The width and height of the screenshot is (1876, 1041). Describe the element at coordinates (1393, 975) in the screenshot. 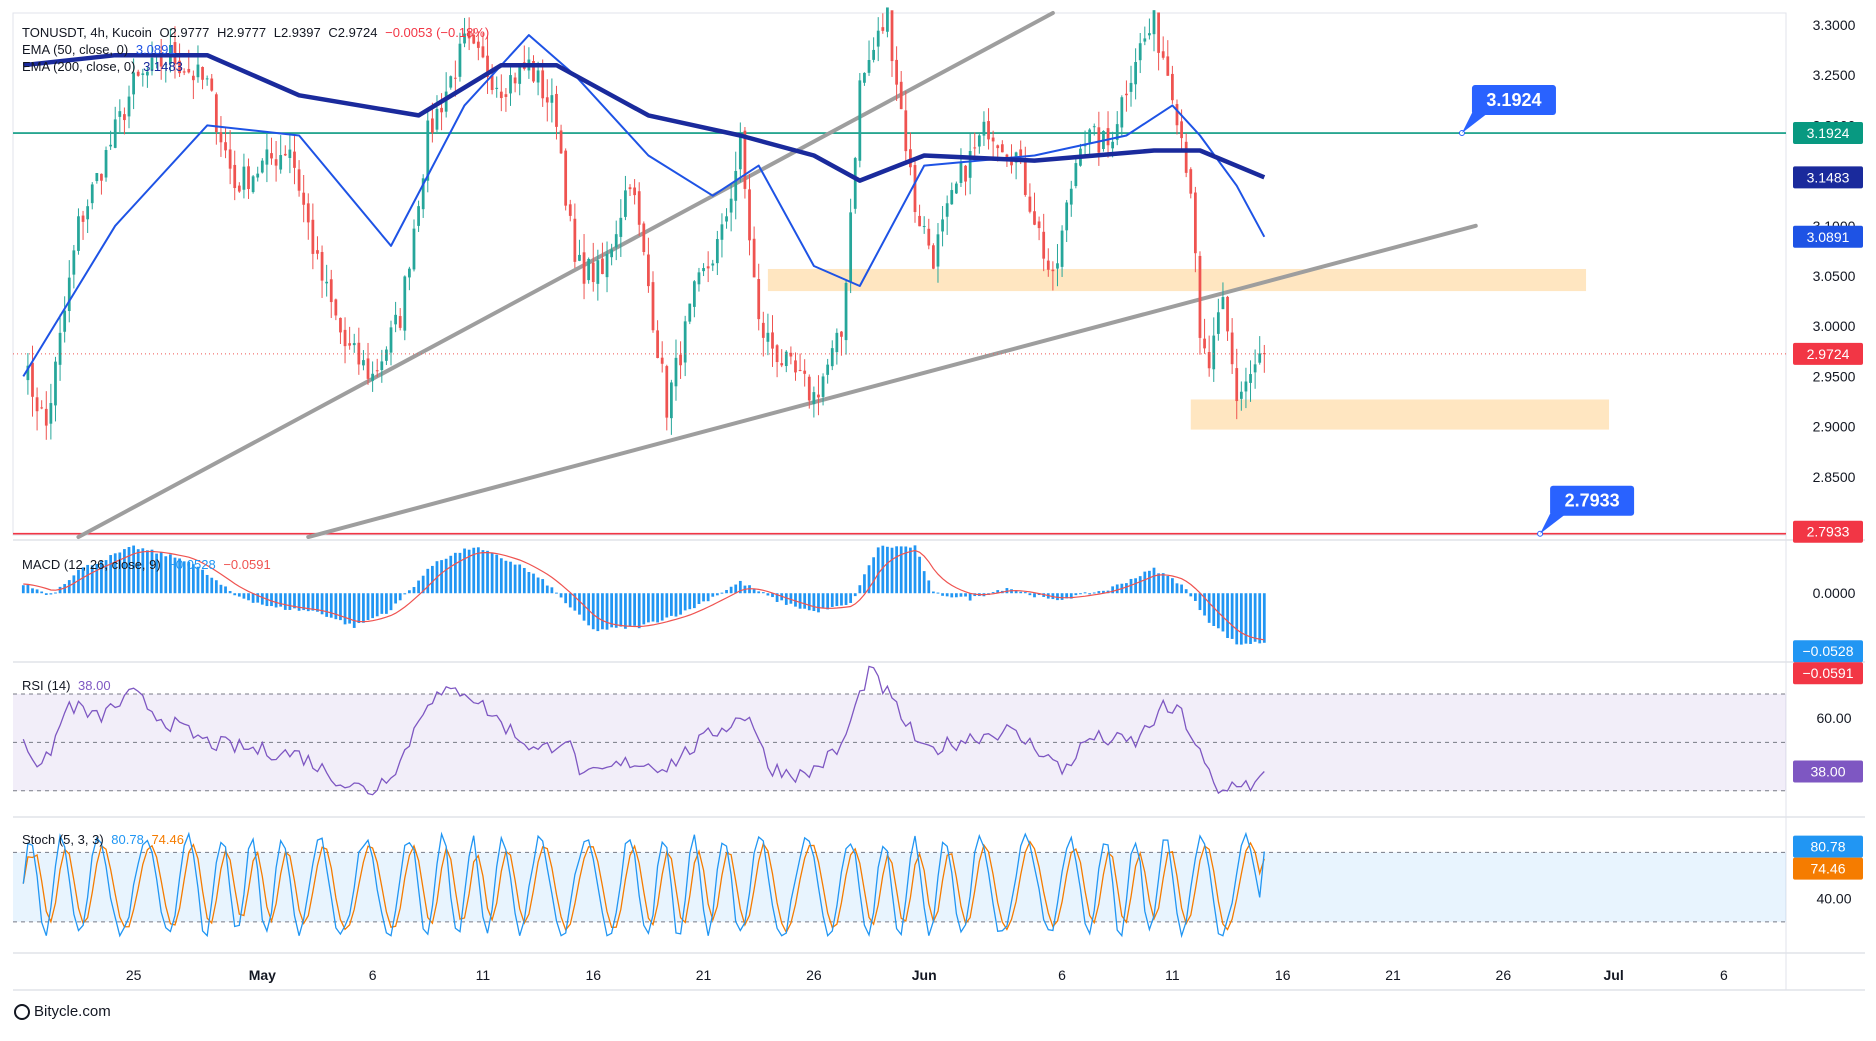

I see `time-tick-label: 21` at that location.